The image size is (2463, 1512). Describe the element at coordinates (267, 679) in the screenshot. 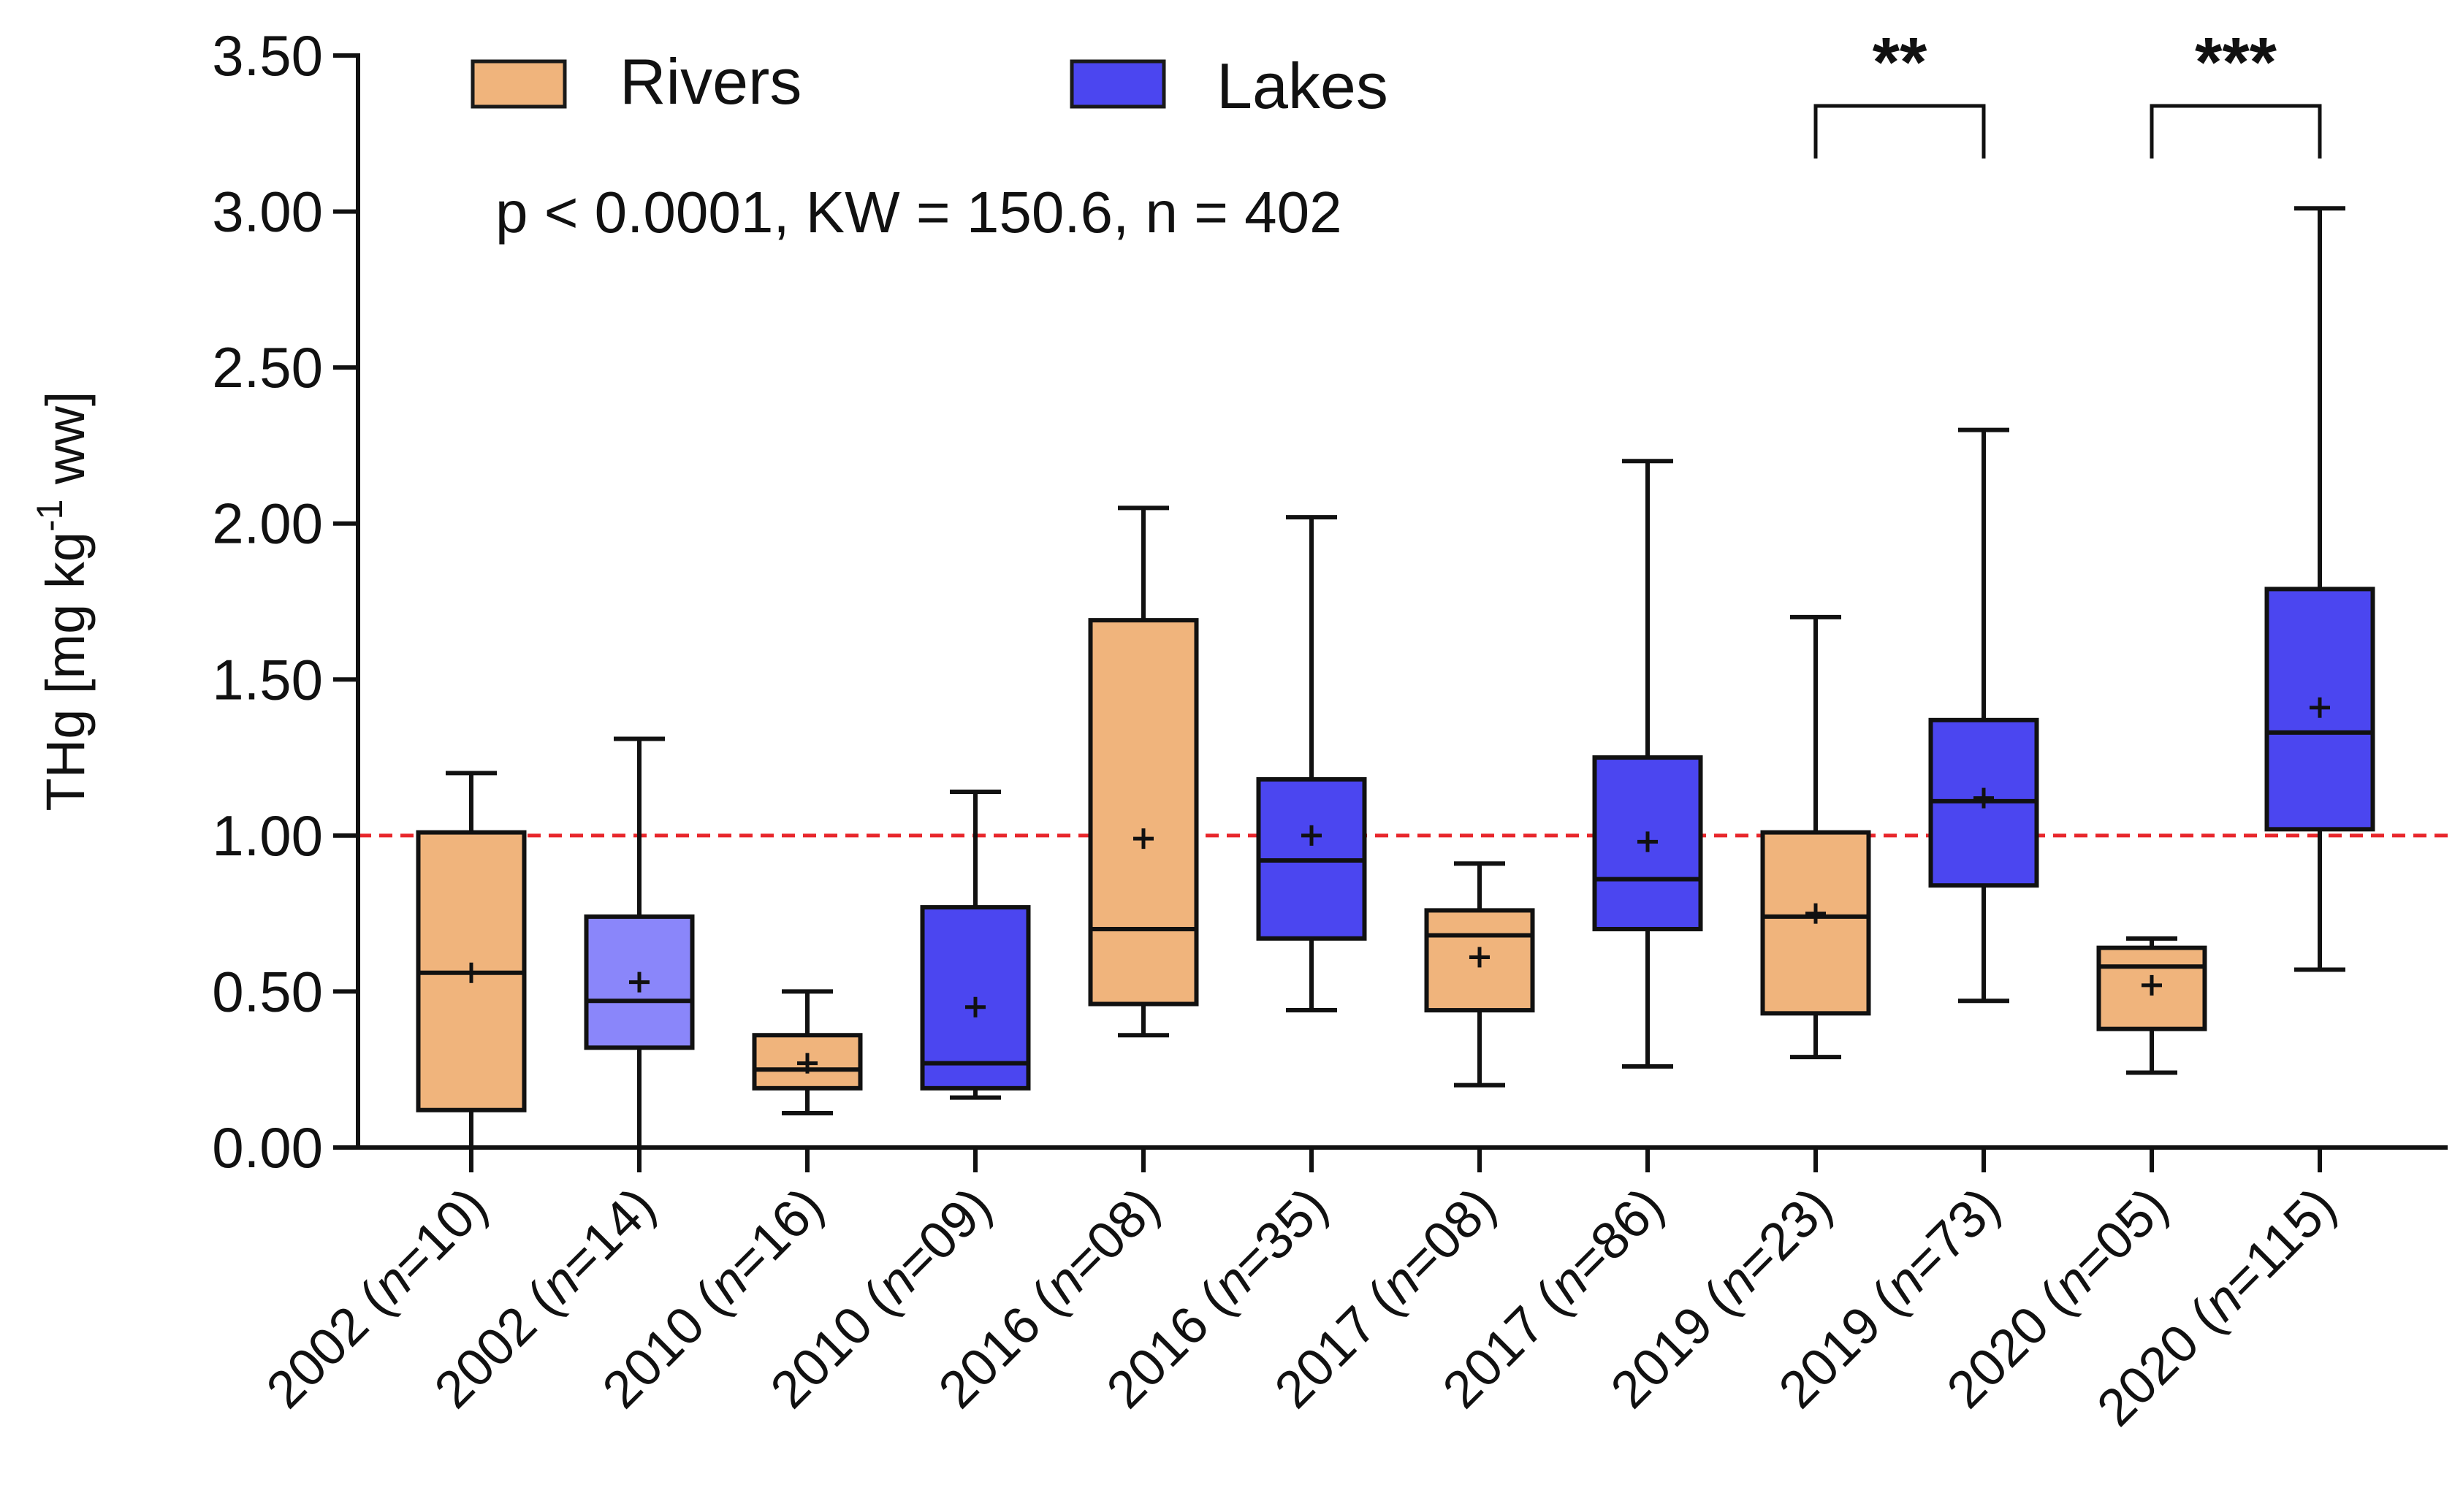

I see `y-tick-label: 1.50` at that location.